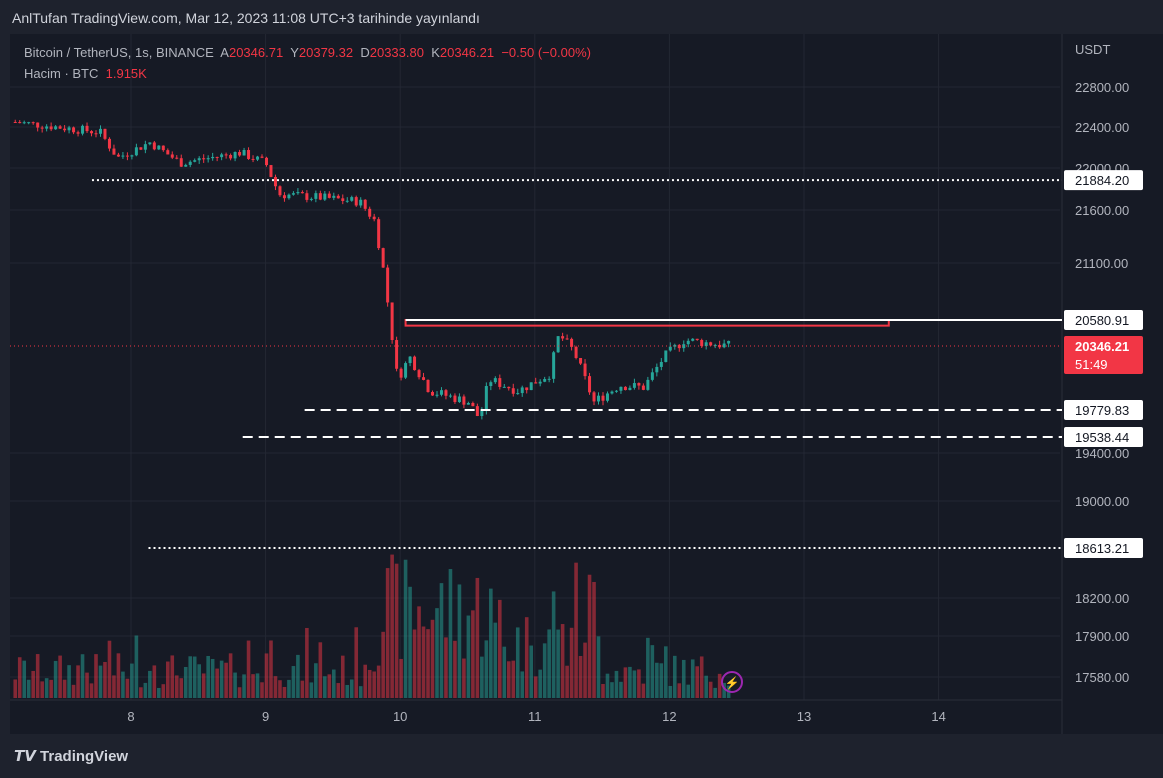 This screenshot has width=1163, height=778. What do you see at coordinates (126, 73) in the screenshot?
I see `volume-value: 1.915K` at bounding box center [126, 73].